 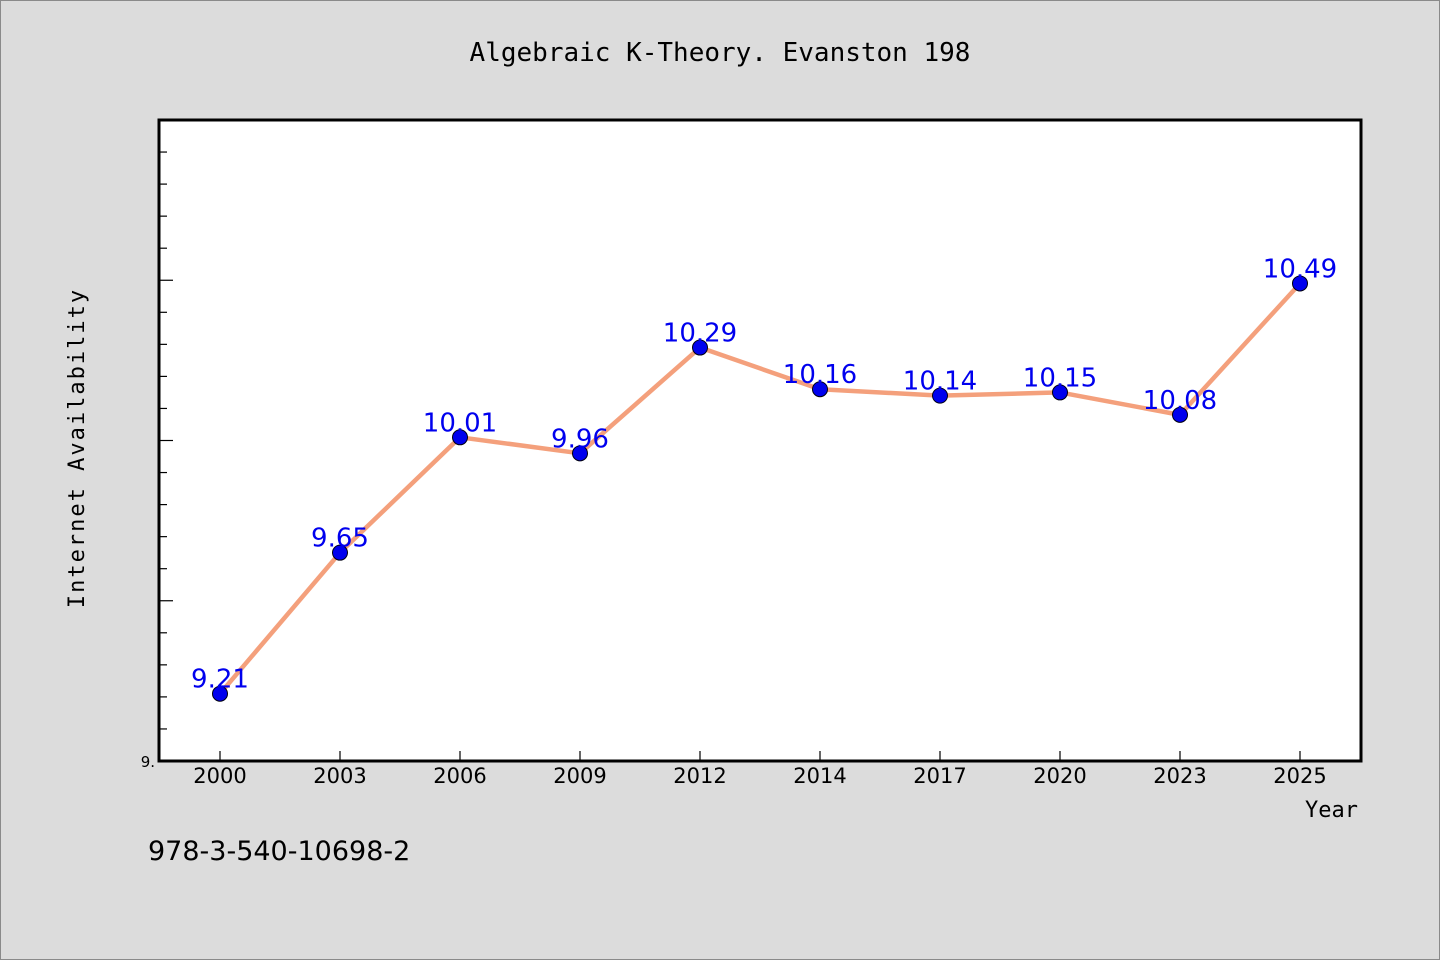 I want to click on x-tick-label: 2025, so click(x=1299, y=776).